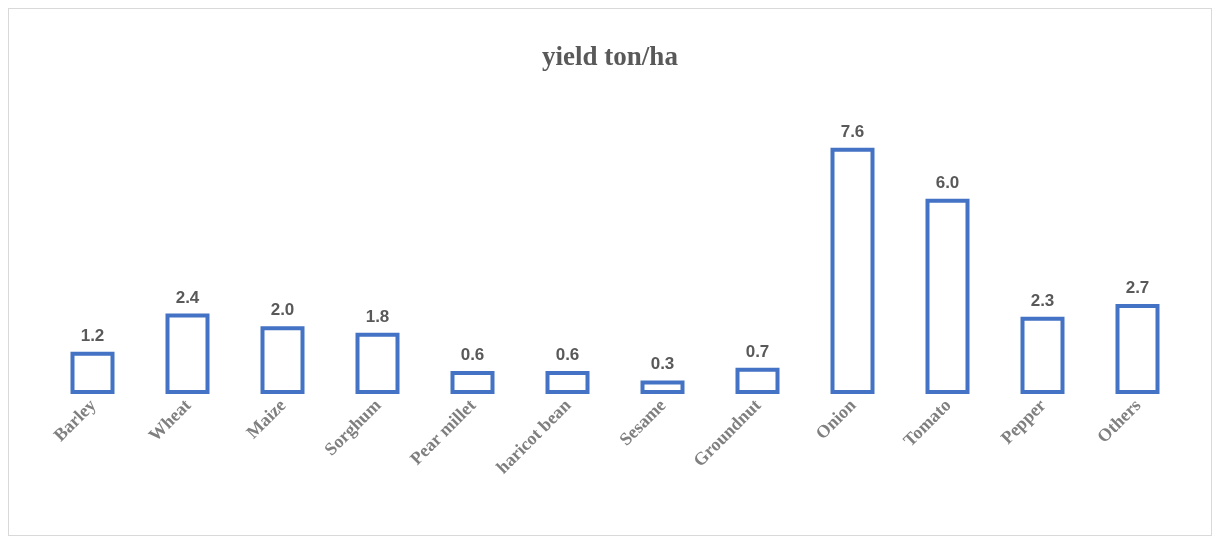 This screenshot has width=1222, height=546. What do you see at coordinates (187, 297) in the screenshot?
I see `data-label: 2.4` at bounding box center [187, 297].